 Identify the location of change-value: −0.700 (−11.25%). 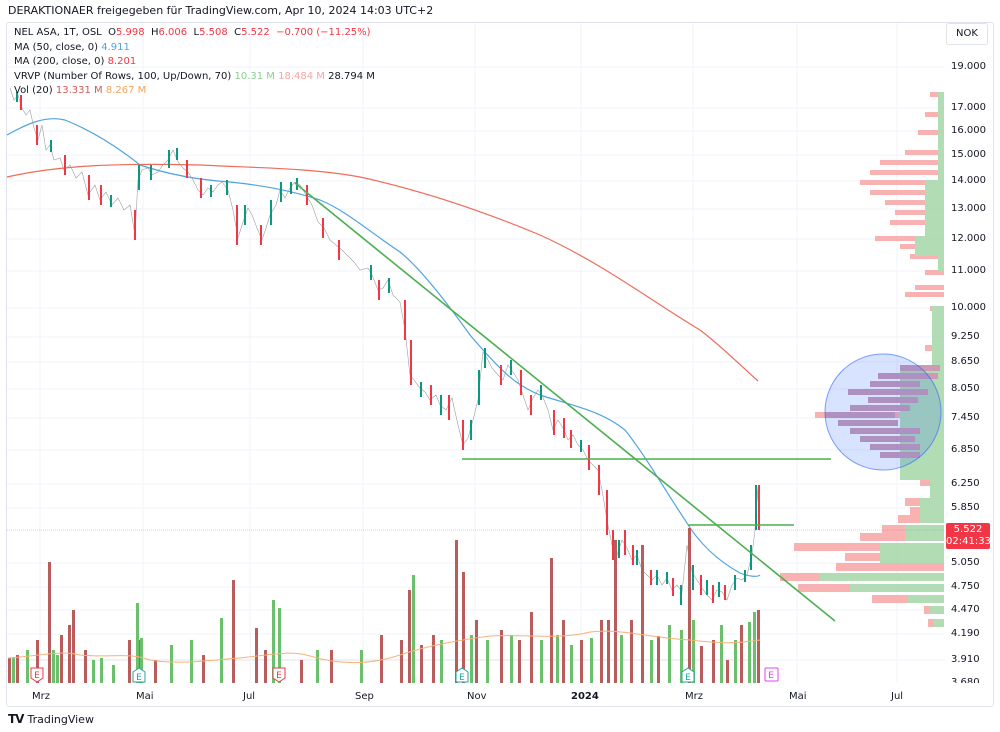
(323, 32).